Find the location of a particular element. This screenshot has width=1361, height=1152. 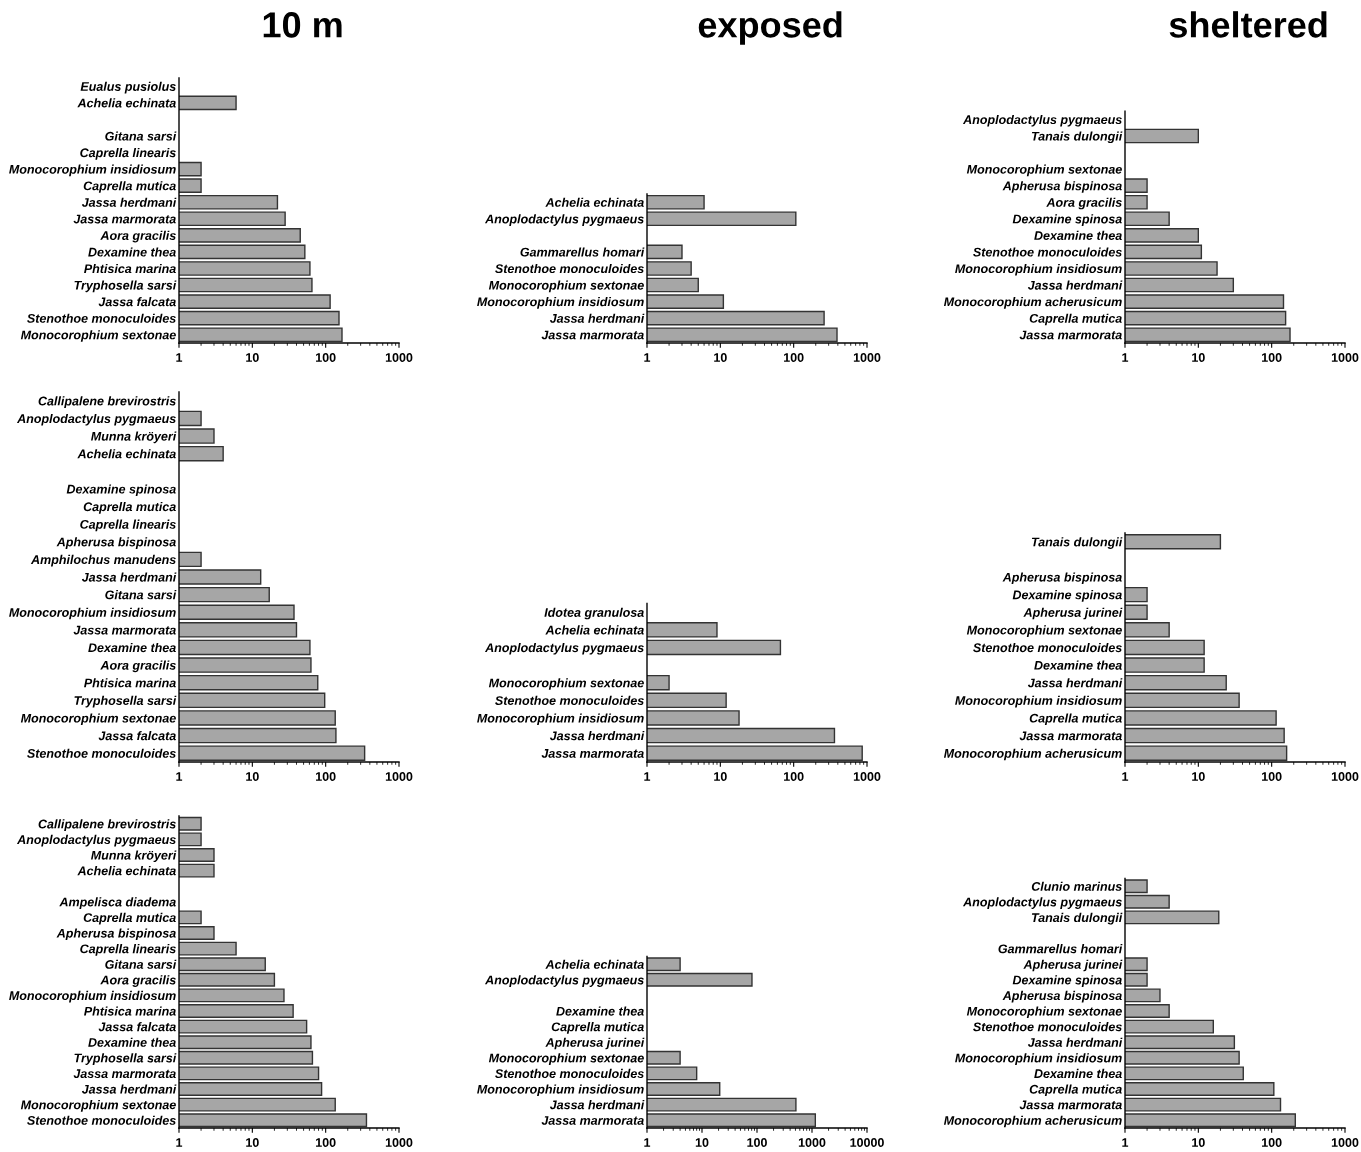

y-tick-label: Jassa falcata is located at coordinates (137, 736).